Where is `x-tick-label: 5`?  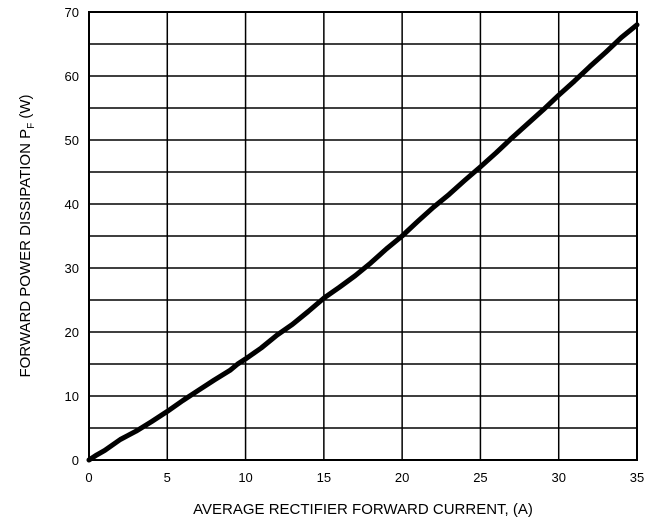
x-tick-label: 5 is located at coordinates (167, 477).